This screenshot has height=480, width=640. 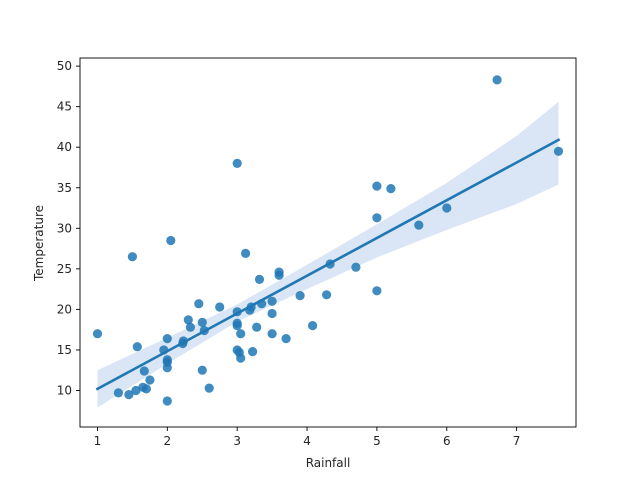 I want to click on x-axis: 1 2 3 4 5 6 7, so click(x=307, y=437).